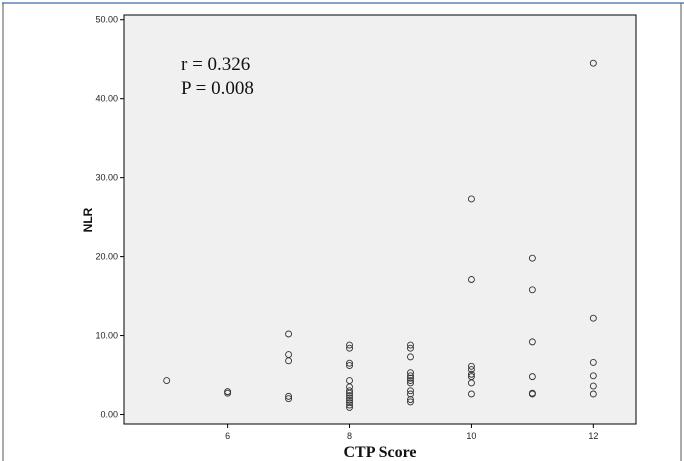 The height and width of the screenshot is (461, 684). Describe the element at coordinates (106, 178) in the screenshot. I see `y-tick-label: 30.00` at that location.